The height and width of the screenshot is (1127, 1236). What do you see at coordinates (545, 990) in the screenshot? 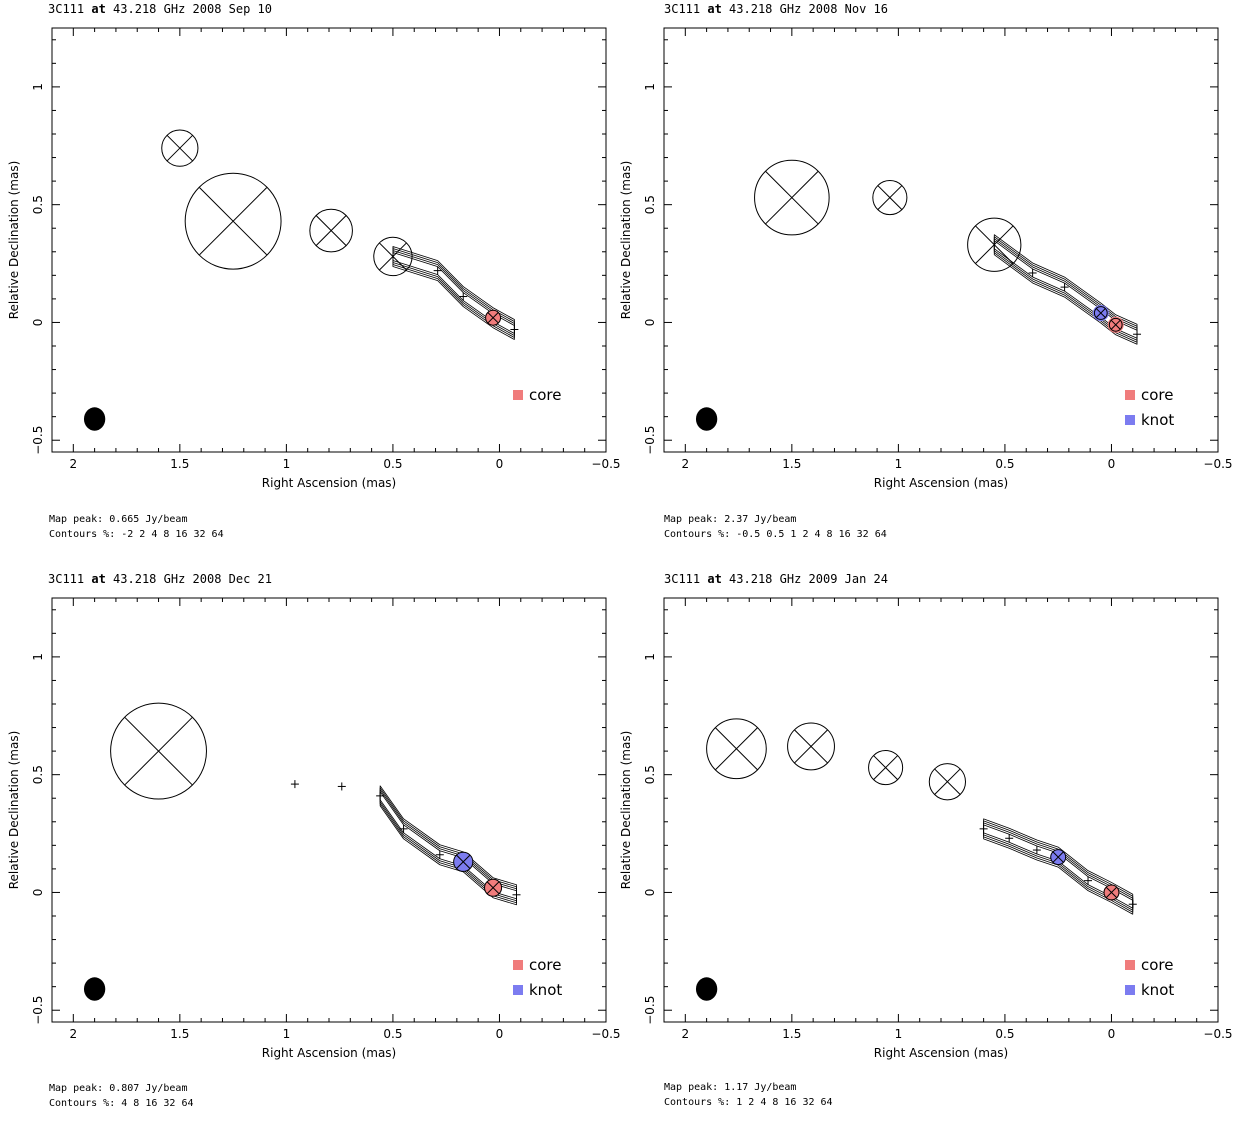
I see `legend-label-knot: knot` at bounding box center [545, 990].